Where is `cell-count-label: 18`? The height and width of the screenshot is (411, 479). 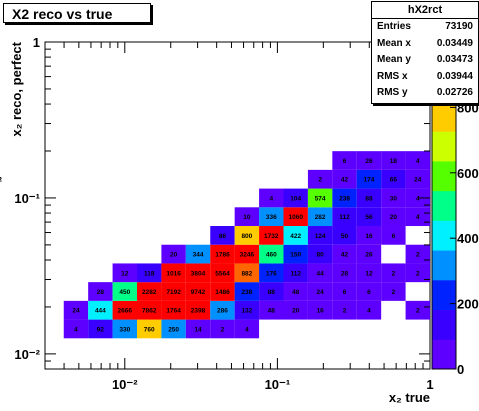
cell-count-label: 18 is located at coordinates (394, 161).